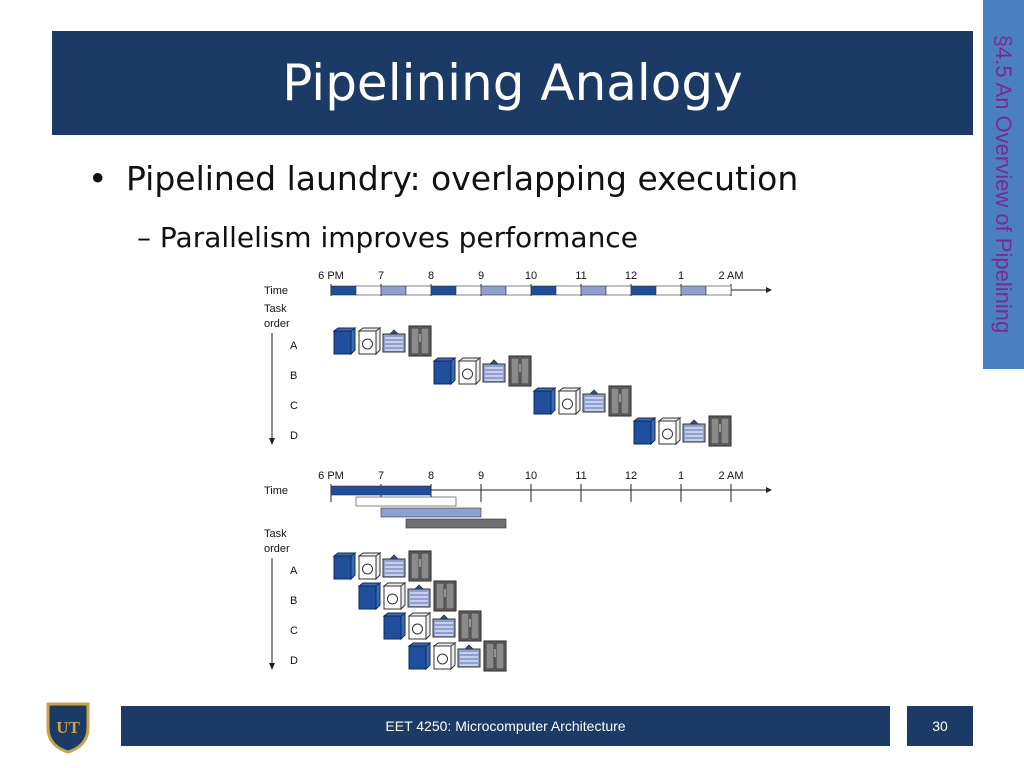 The image size is (1024, 768). I want to click on section-tab-label: §4.5 An Overview of Pipelining, so click(1003, 184).